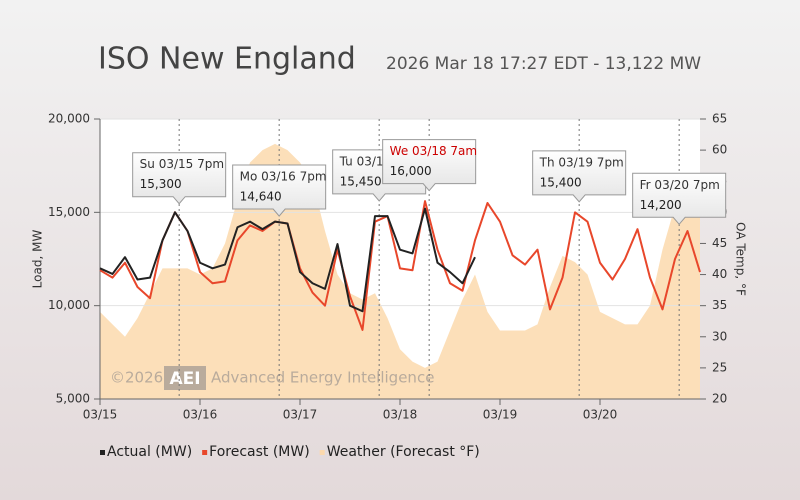 The height and width of the screenshot is (500, 800). What do you see at coordinates (182, 164) in the screenshot?
I see `callout-label: Su 03/15 7pm` at bounding box center [182, 164].